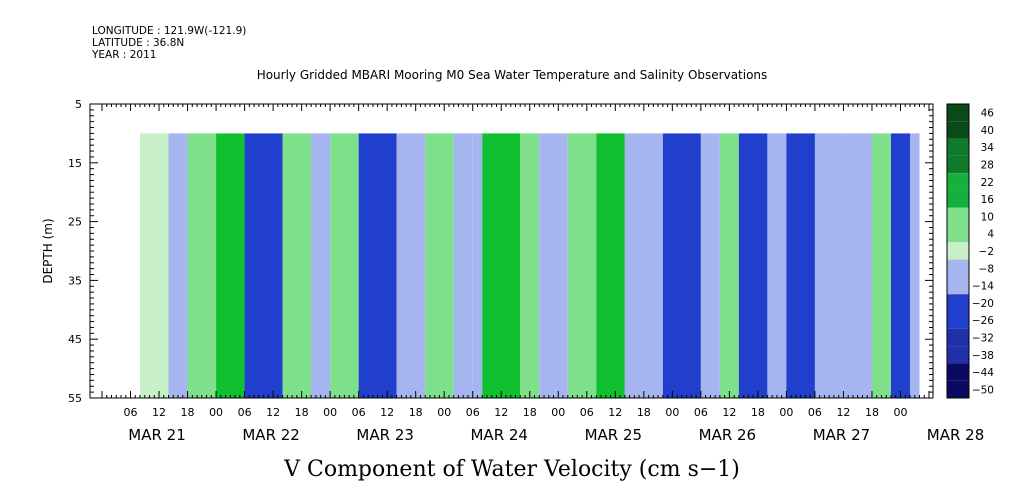  I want to click on colorbar-label: −14, so click(983, 287).